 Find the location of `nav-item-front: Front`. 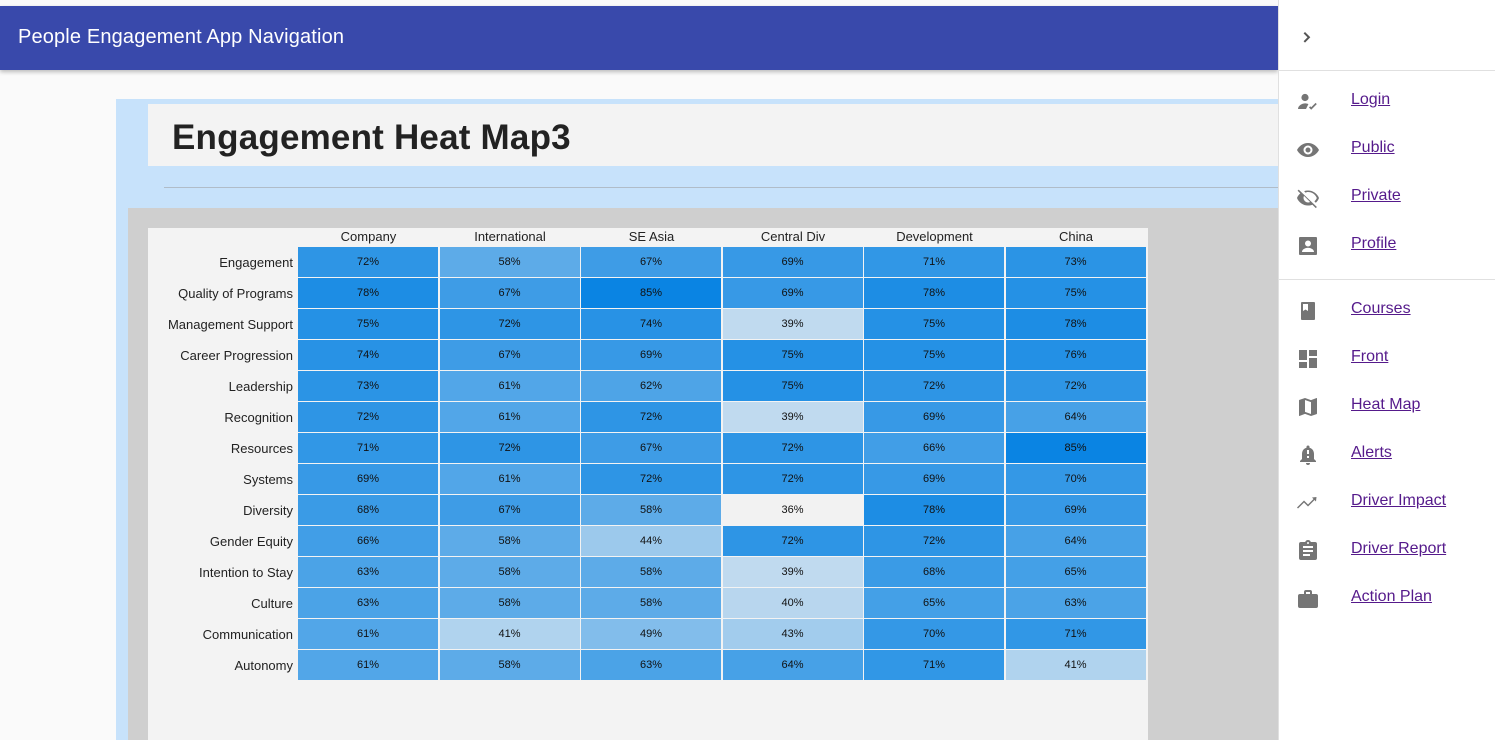

nav-item-front: Front is located at coordinates (1387, 359).